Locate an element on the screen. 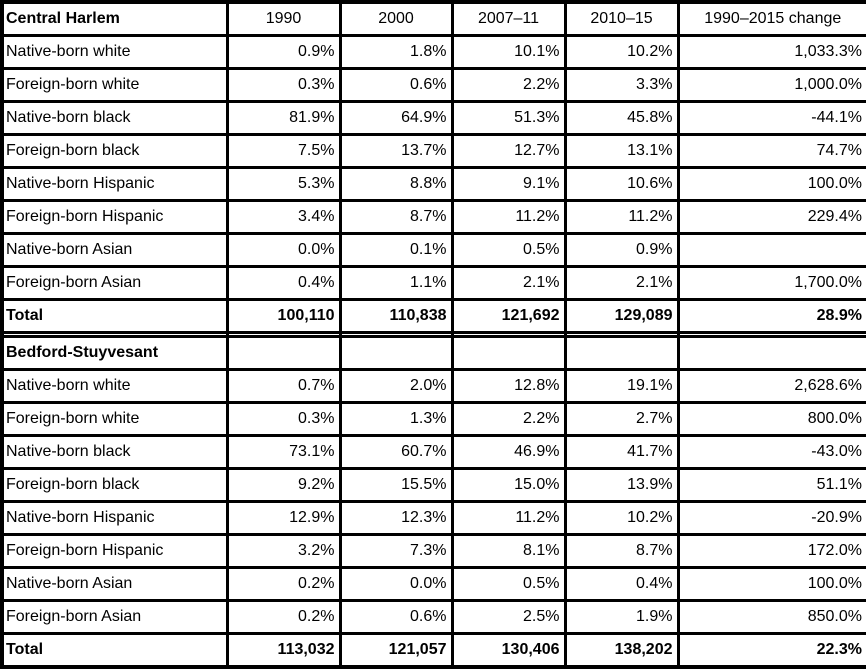 Image resolution: width=866 pixels, height=669 pixels. cell-value: 121,692 is located at coordinates (508, 315).